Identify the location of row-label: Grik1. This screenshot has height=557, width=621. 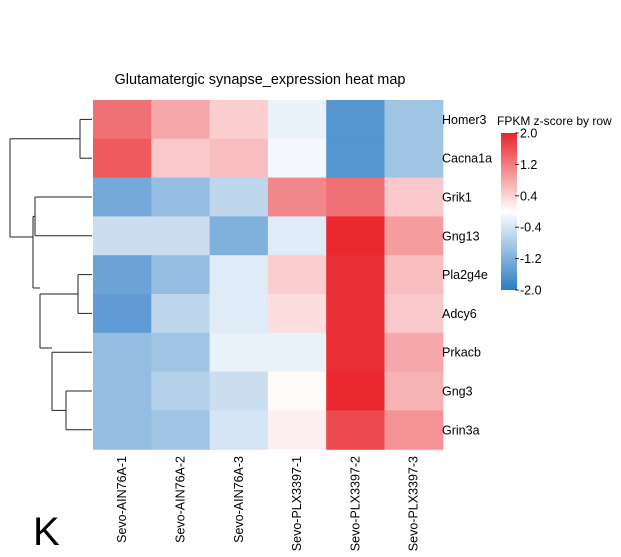
(457, 198).